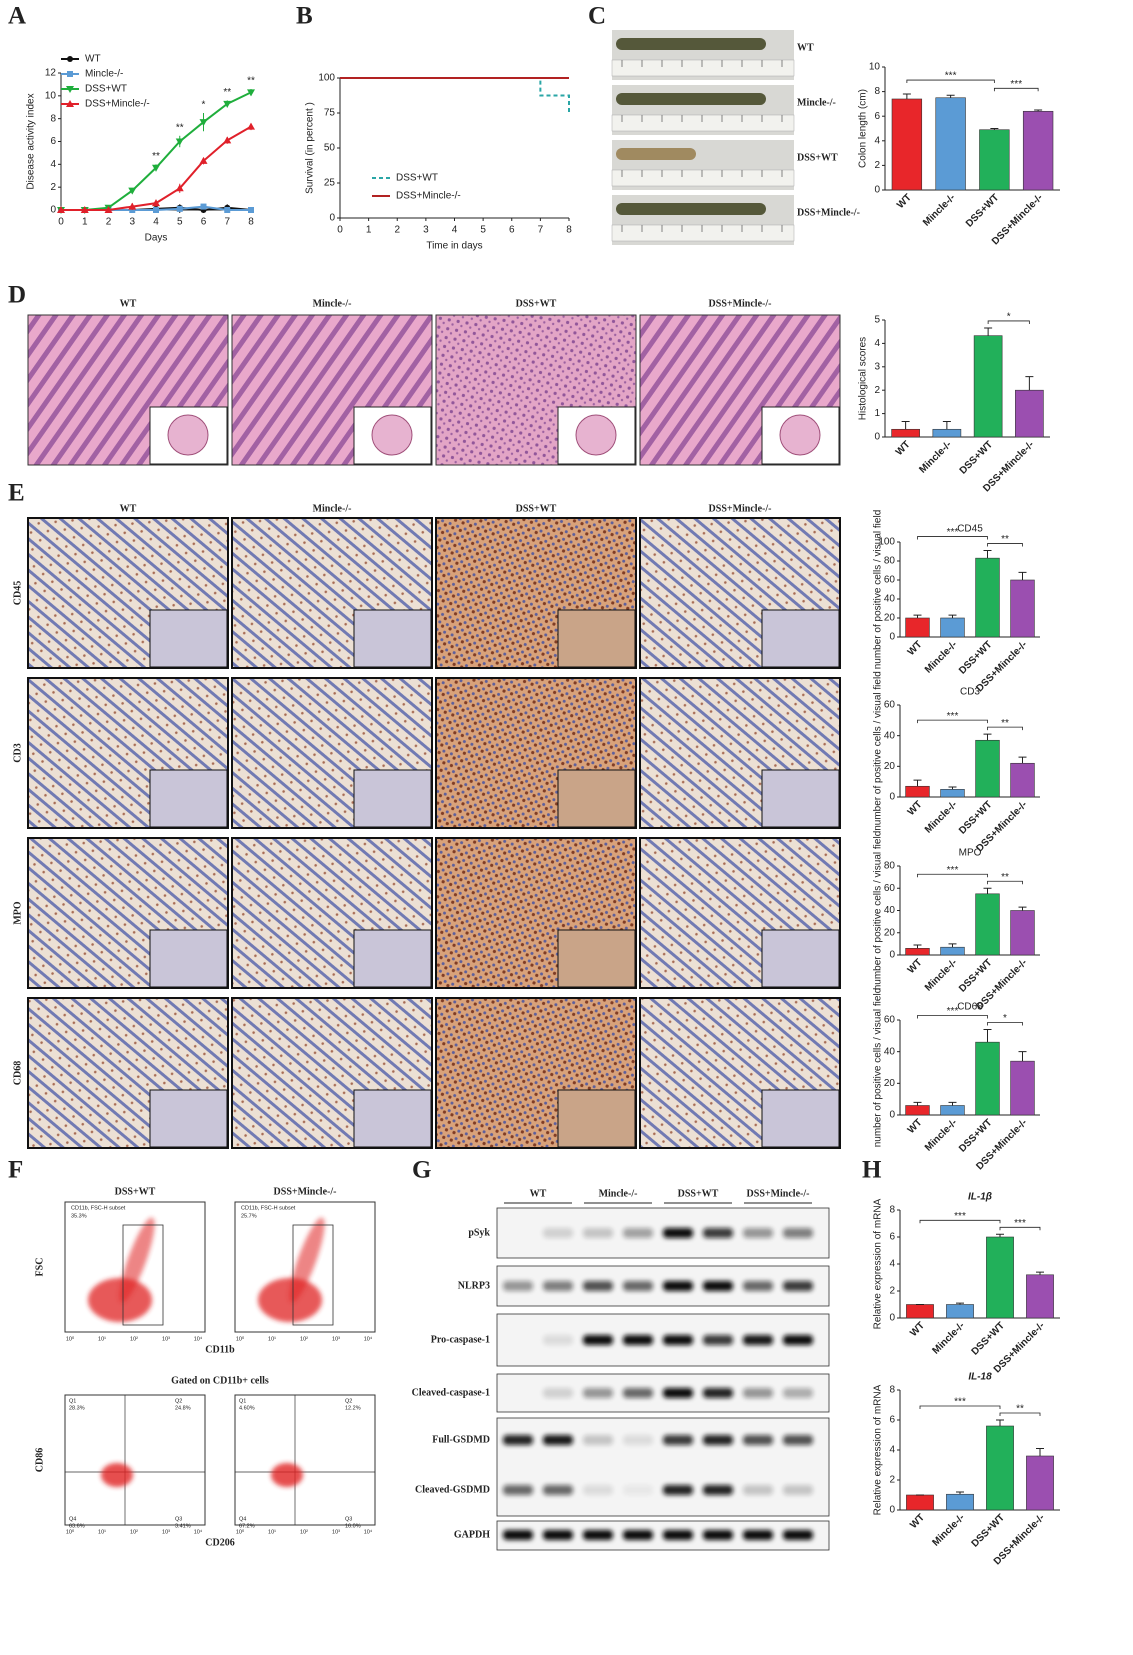 The height and width of the screenshot is (1655, 1133). Describe the element at coordinates (778, 1193) in the screenshot. I see `group-label: DSS+Mincle-/-` at that location.